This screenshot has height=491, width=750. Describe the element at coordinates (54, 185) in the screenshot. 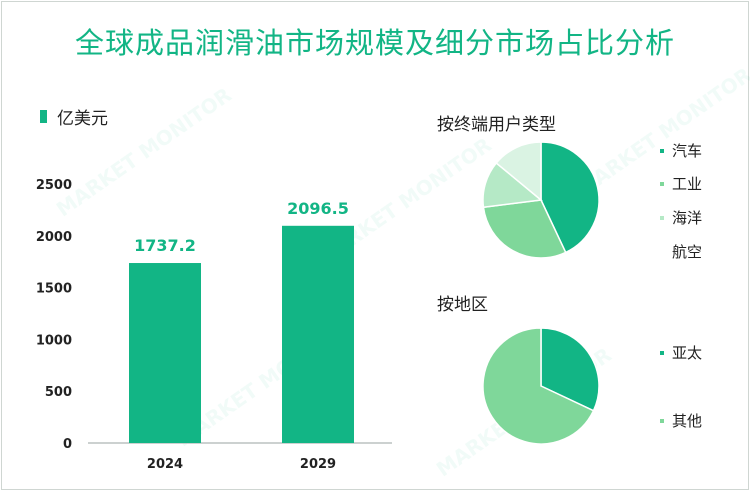

I see `y-tick-label: 2500` at that location.